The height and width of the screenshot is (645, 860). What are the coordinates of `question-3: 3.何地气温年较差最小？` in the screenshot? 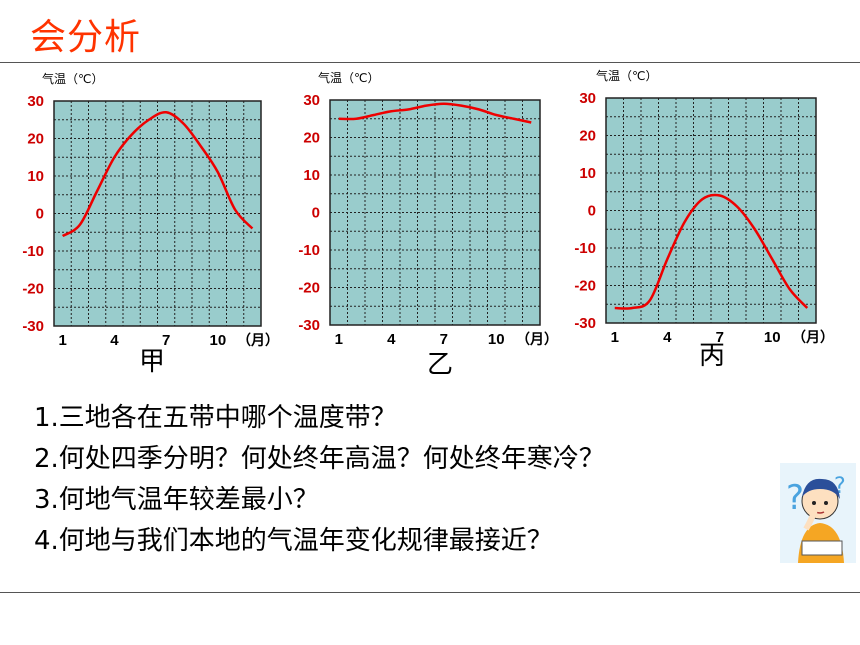 It's located at (176, 500).